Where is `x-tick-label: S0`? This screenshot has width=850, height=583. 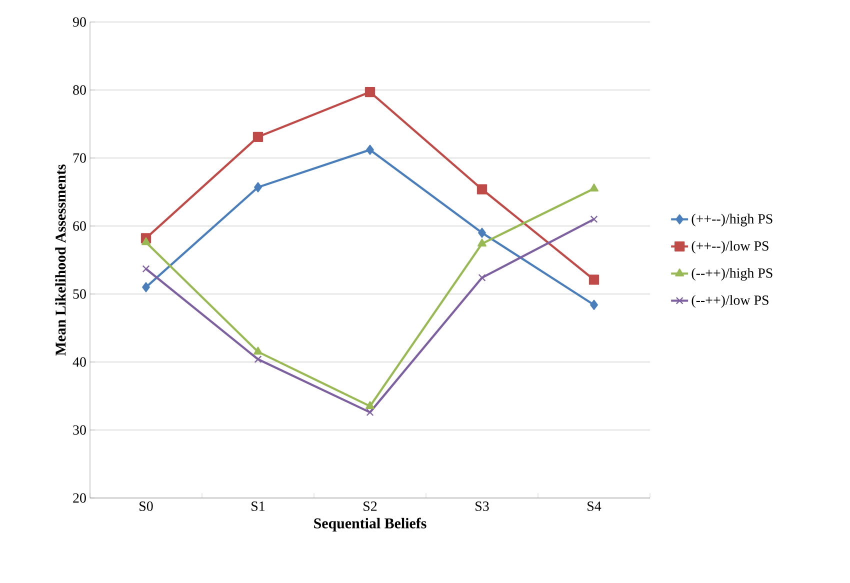 x-tick-label: S0 is located at coordinates (146, 506).